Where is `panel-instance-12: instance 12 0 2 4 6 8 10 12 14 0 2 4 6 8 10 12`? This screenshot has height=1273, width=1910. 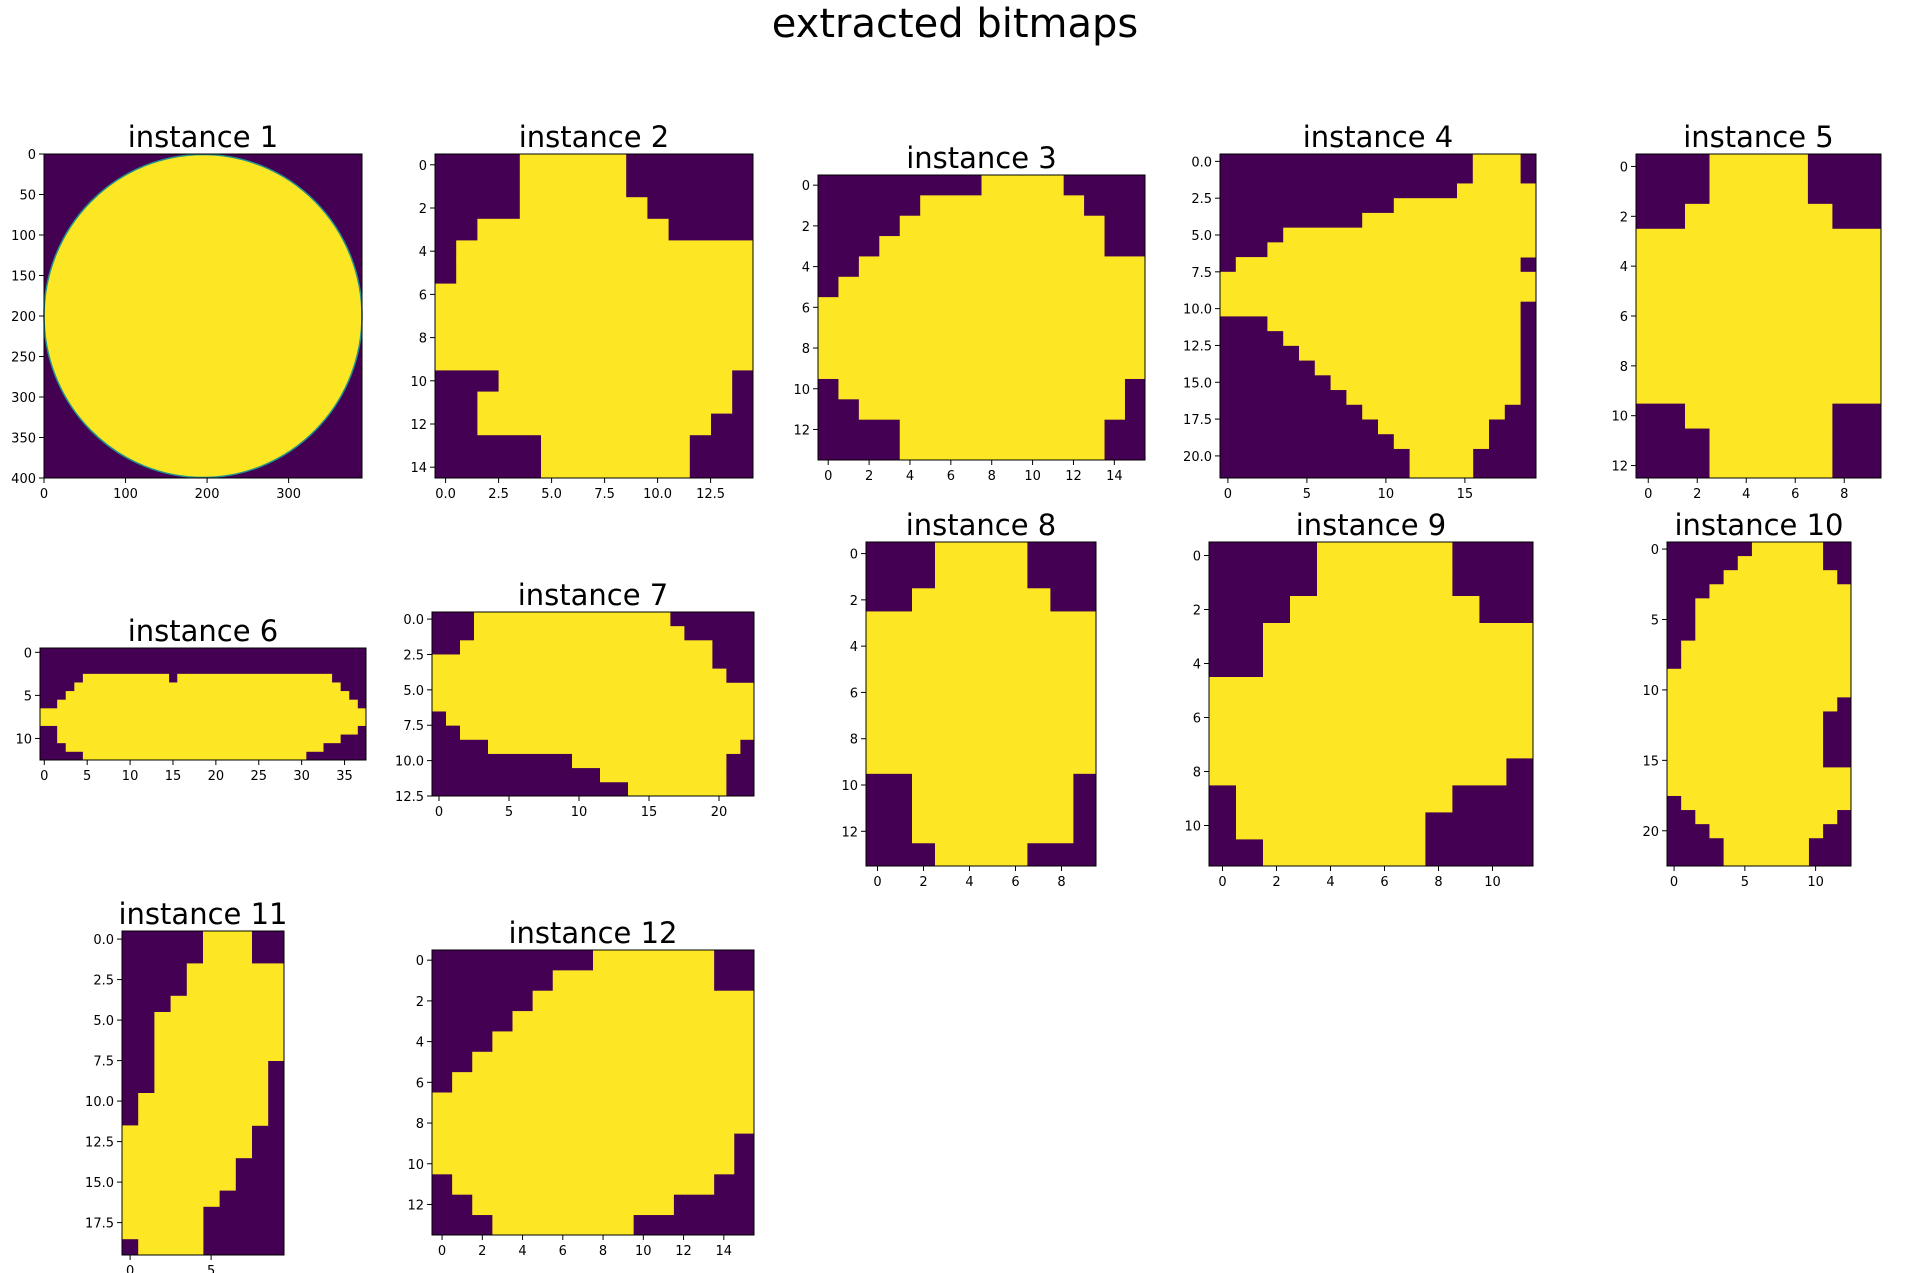
panel-instance-12: instance 12 0 2 4 6 8 10 12 14 0 2 4 6 8 10 12 is located at coordinates (581, 1087).